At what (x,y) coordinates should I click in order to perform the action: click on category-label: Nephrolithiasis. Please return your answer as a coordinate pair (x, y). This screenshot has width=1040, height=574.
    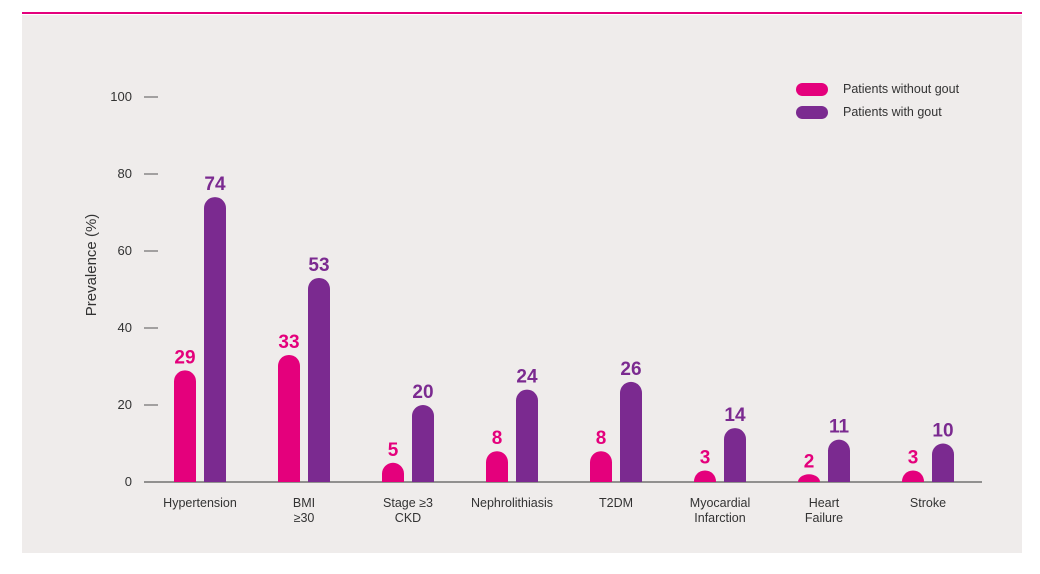
    Looking at the image, I should click on (512, 503).